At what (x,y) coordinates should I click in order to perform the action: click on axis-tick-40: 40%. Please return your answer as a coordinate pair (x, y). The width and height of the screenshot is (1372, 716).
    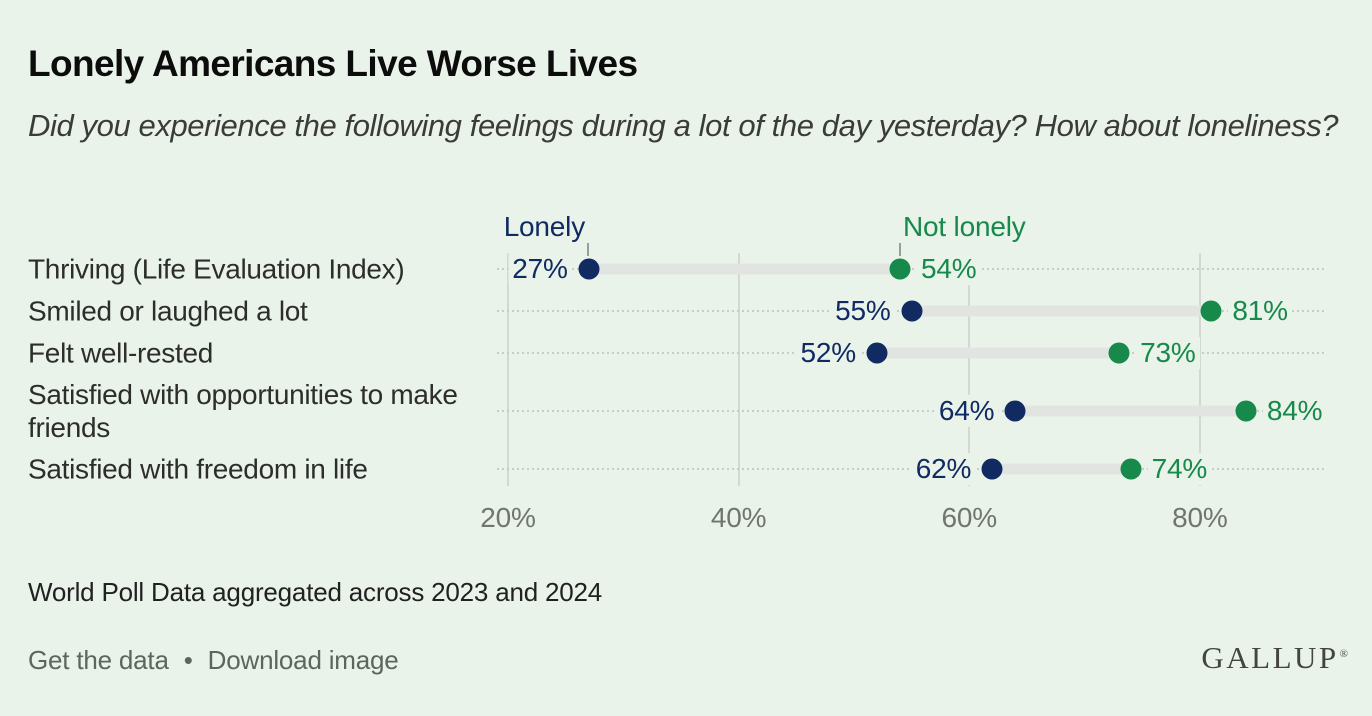
    Looking at the image, I should click on (738, 517).